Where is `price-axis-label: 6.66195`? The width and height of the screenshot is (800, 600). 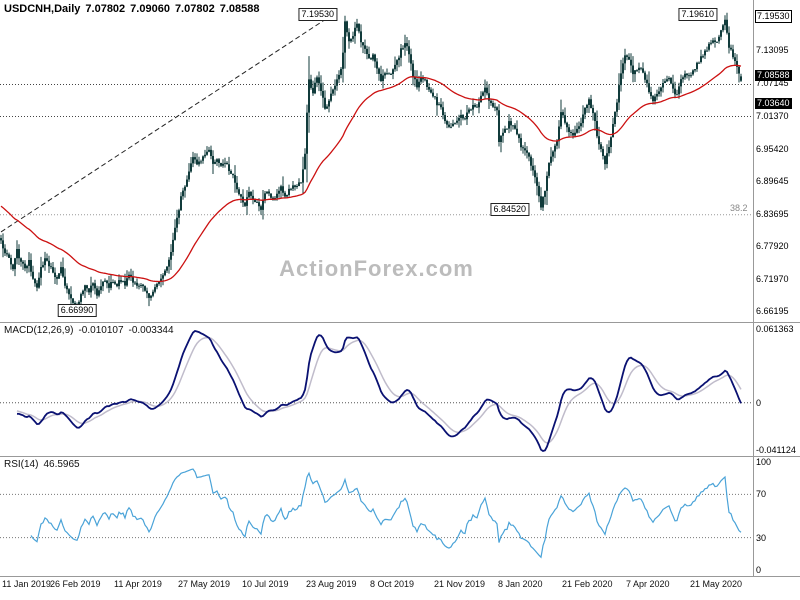 price-axis-label: 6.66195 is located at coordinates (772, 310).